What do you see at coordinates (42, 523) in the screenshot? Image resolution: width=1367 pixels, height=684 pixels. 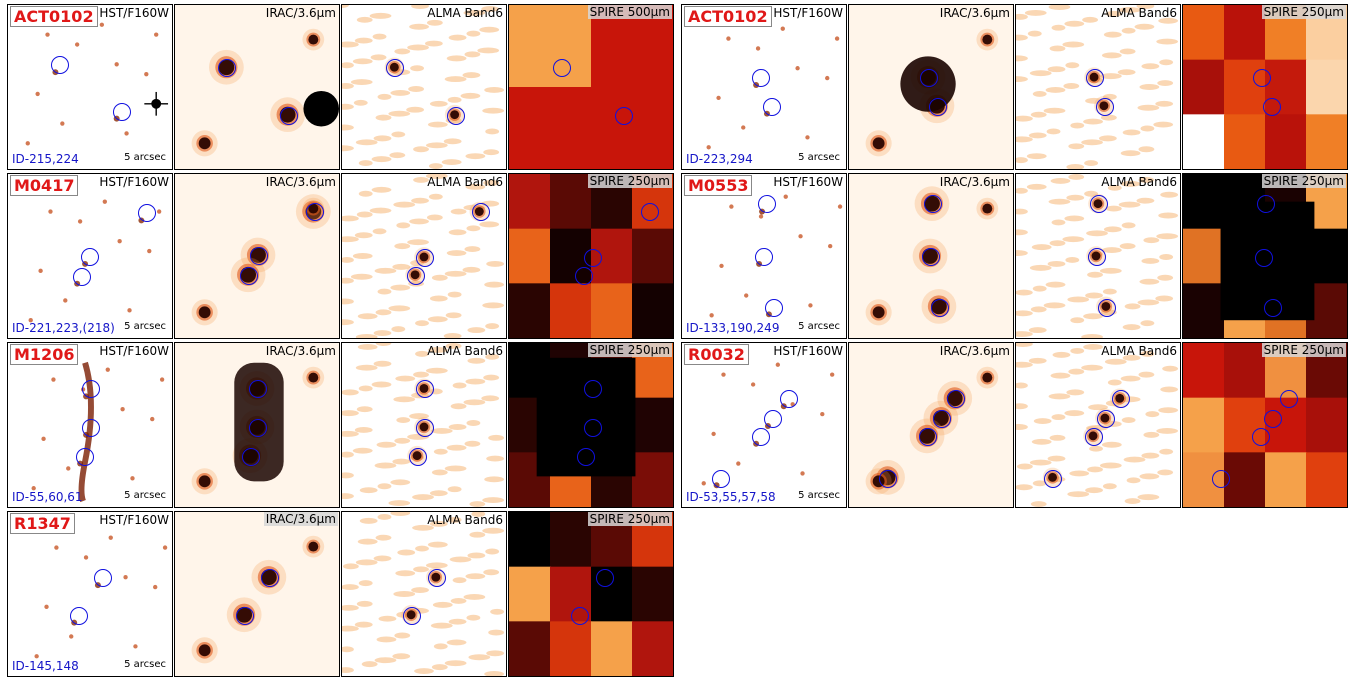 I see `cluster-name: R1347` at bounding box center [42, 523].